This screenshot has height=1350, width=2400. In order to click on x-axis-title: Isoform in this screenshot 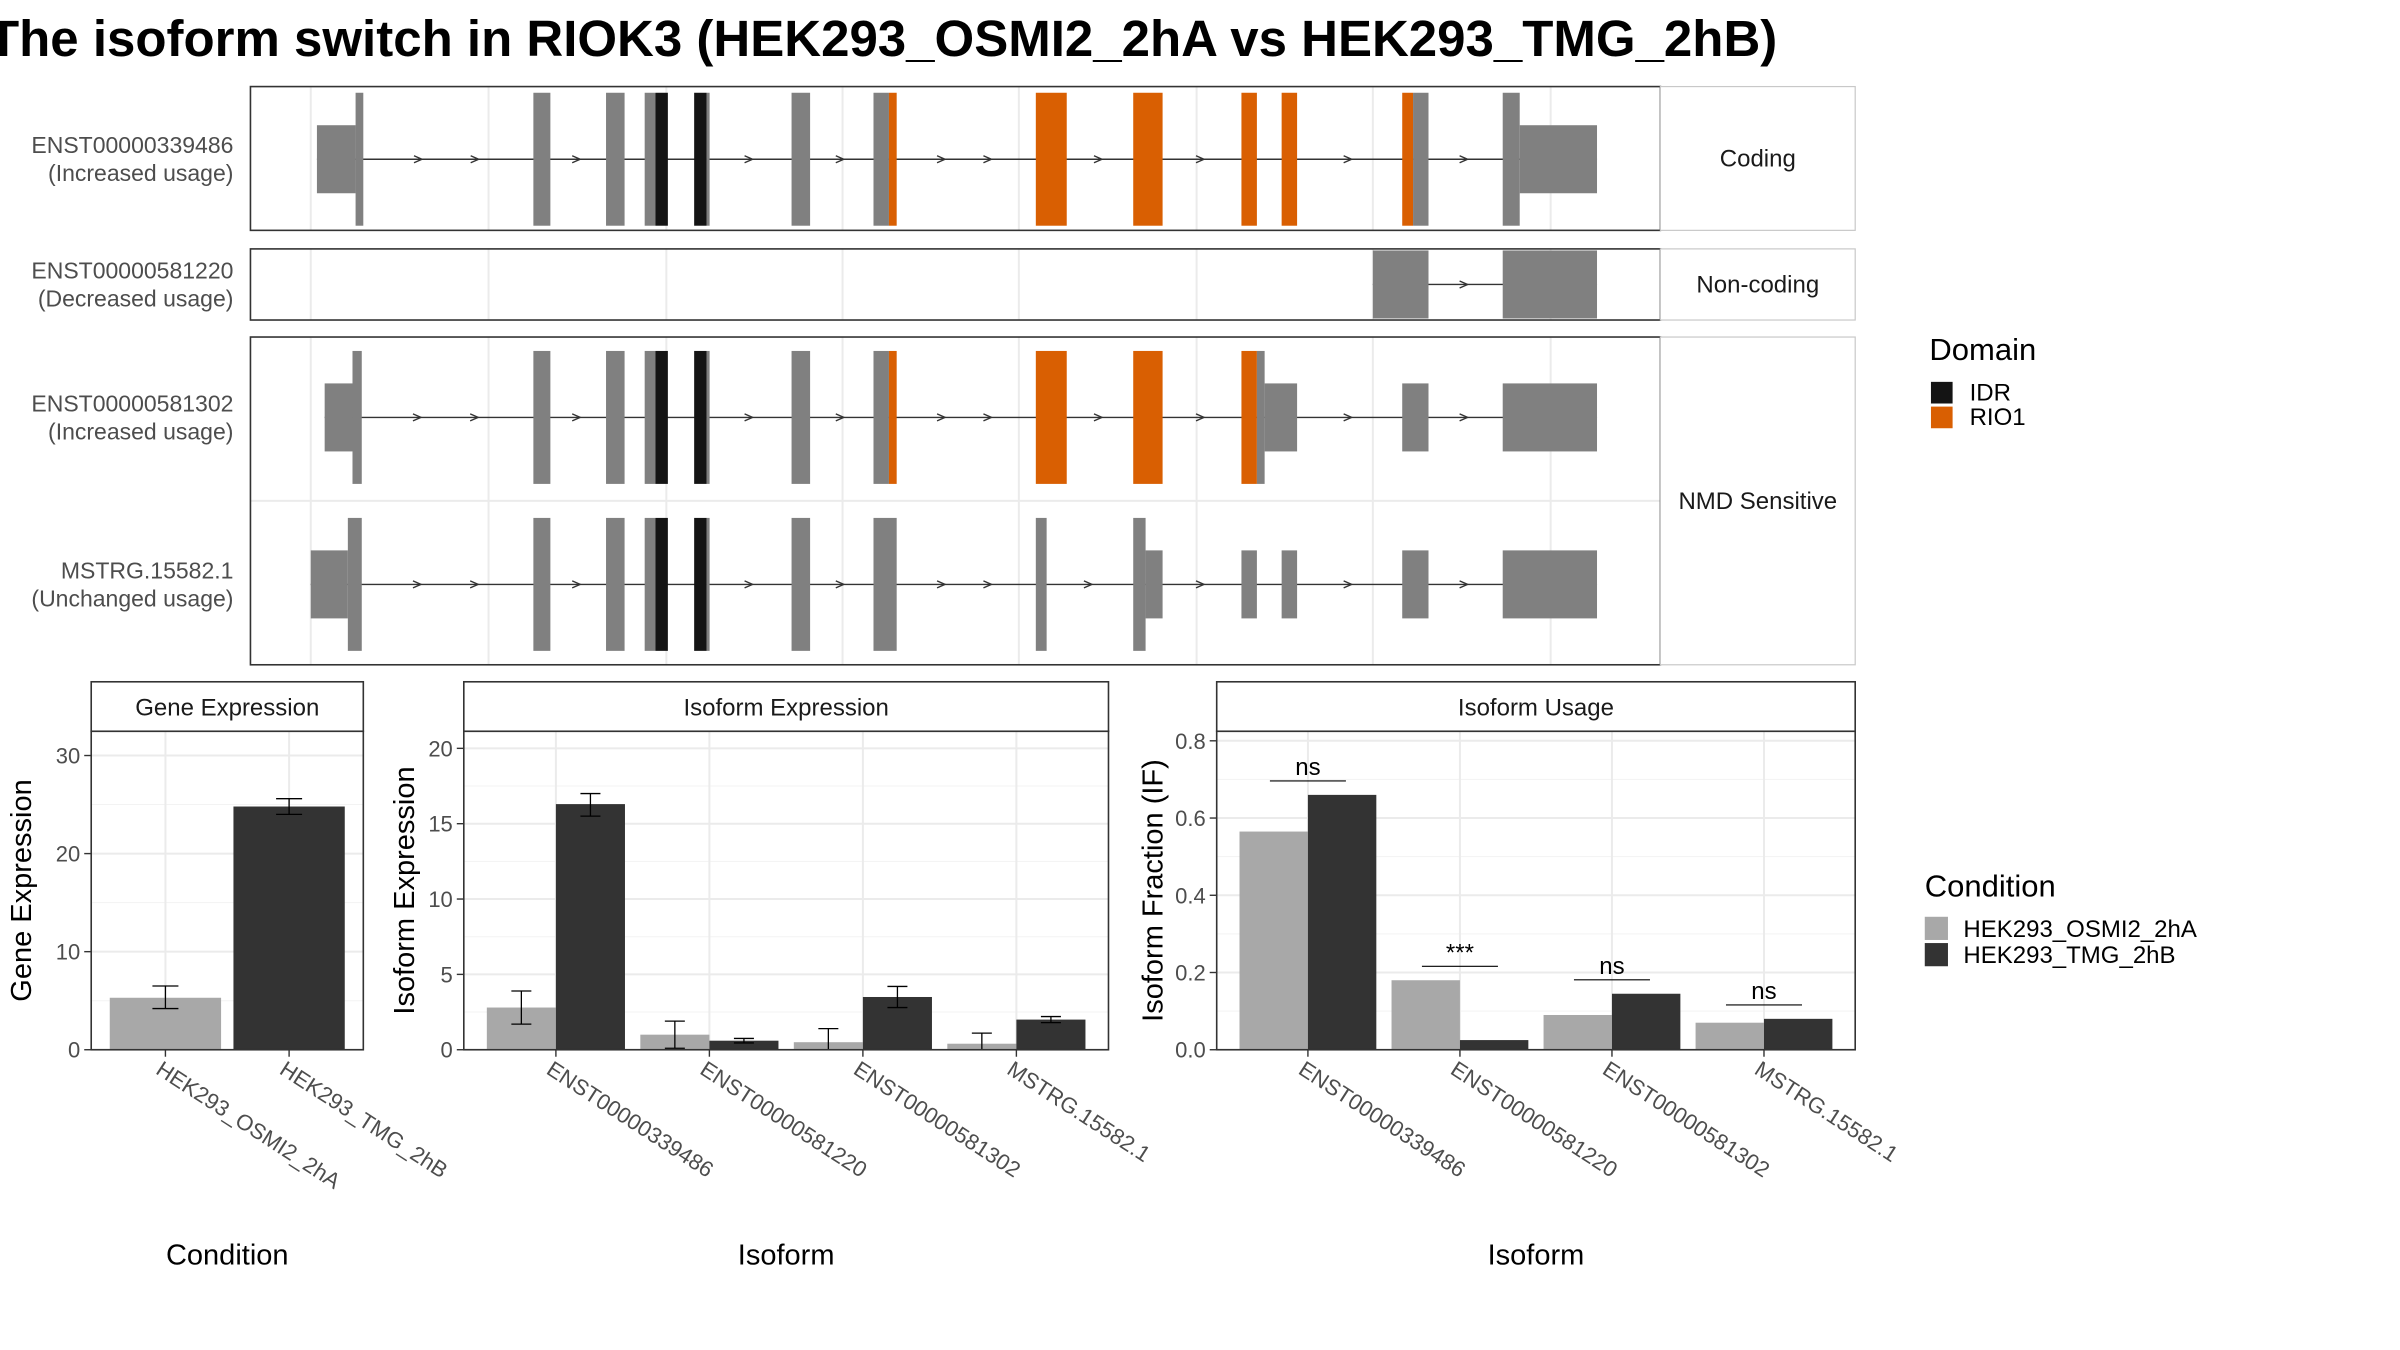, I will do `click(1536, 1256)`.